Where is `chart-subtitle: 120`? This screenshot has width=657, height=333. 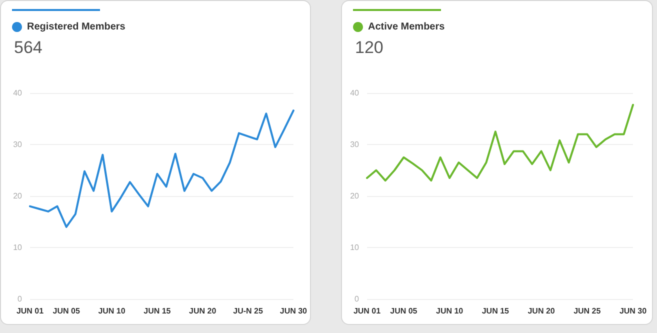
chart-subtitle: 120 is located at coordinates (369, 47).